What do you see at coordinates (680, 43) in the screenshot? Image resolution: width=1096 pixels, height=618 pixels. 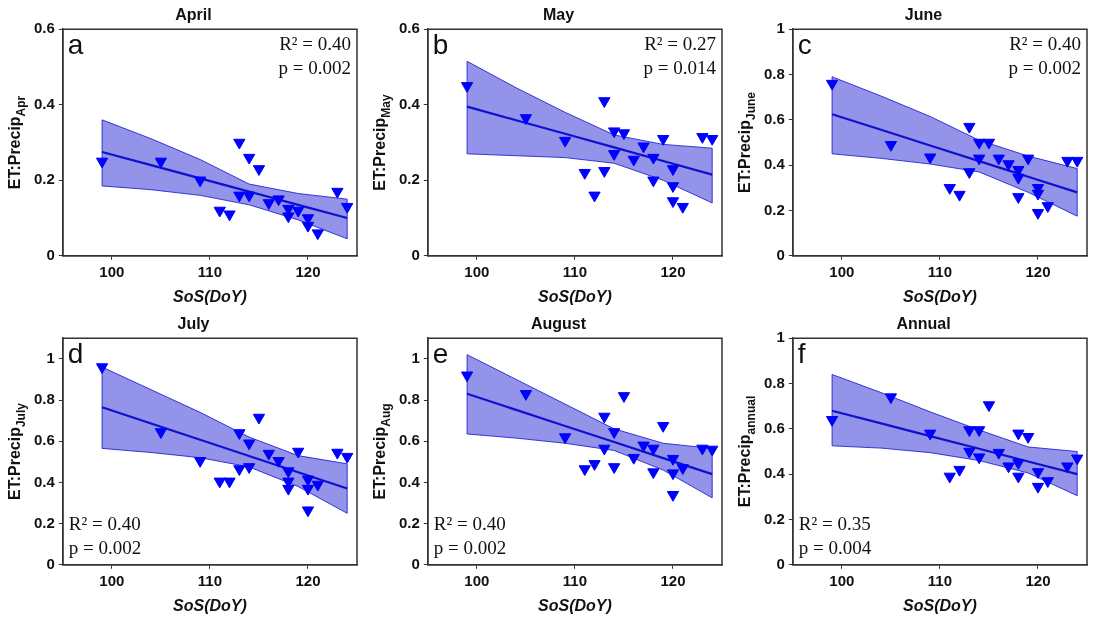 I see `annotation: R² = 0.27` at bounding box center [680, 43].